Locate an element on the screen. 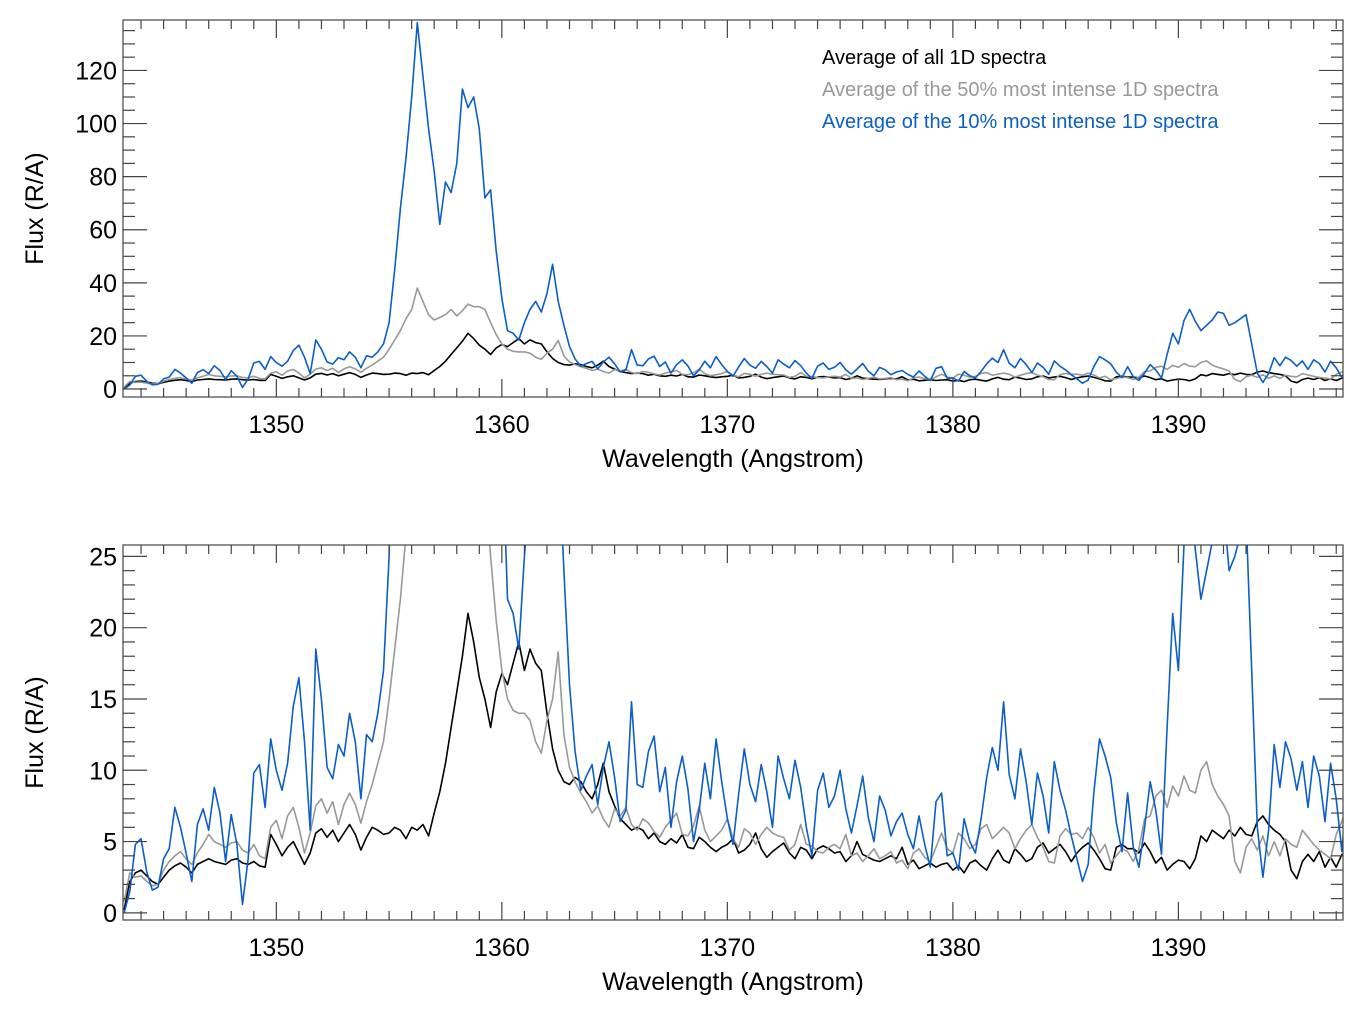 The width and height of the screenshot is (1365, 1018). series-line-top50 is located at coordinates (733, 337).